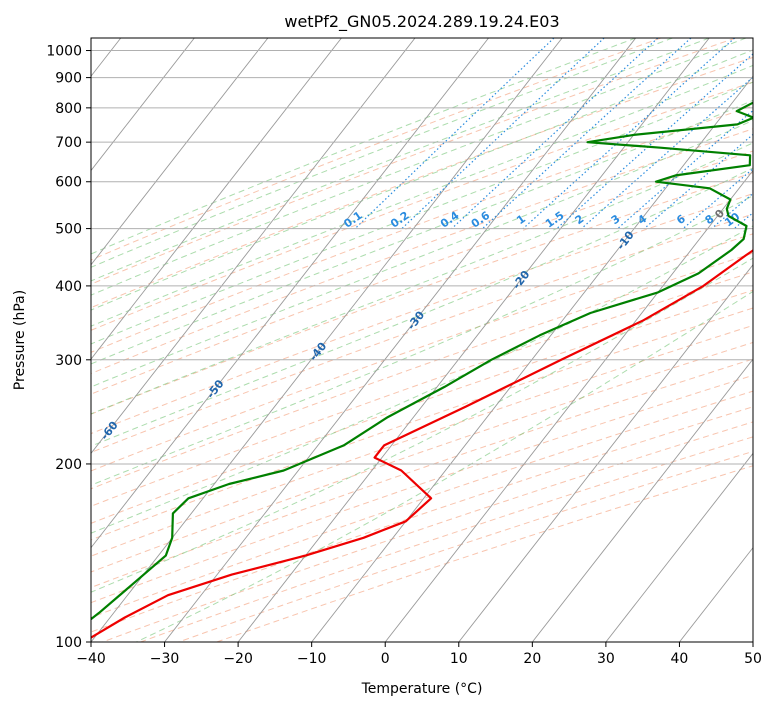  What do you see at coordinates (68, 361) in the screenshot?
I see `y-tick-label: 300` at bounding box center [68, 361].